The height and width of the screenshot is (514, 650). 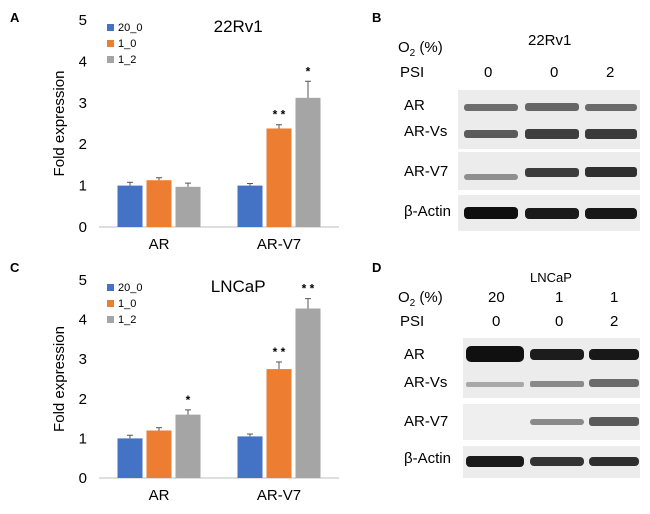 What do you see at coordinates (83, 399) in the screenshot?
I see `chart-c-ytick-label: 2` at bounding box center [83, 399].